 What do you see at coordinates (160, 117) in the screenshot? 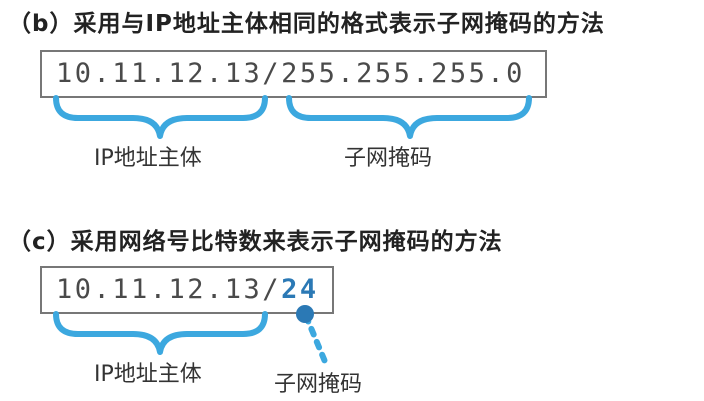
I see `brace-ip-host-b` at bounding box center [160, 117].